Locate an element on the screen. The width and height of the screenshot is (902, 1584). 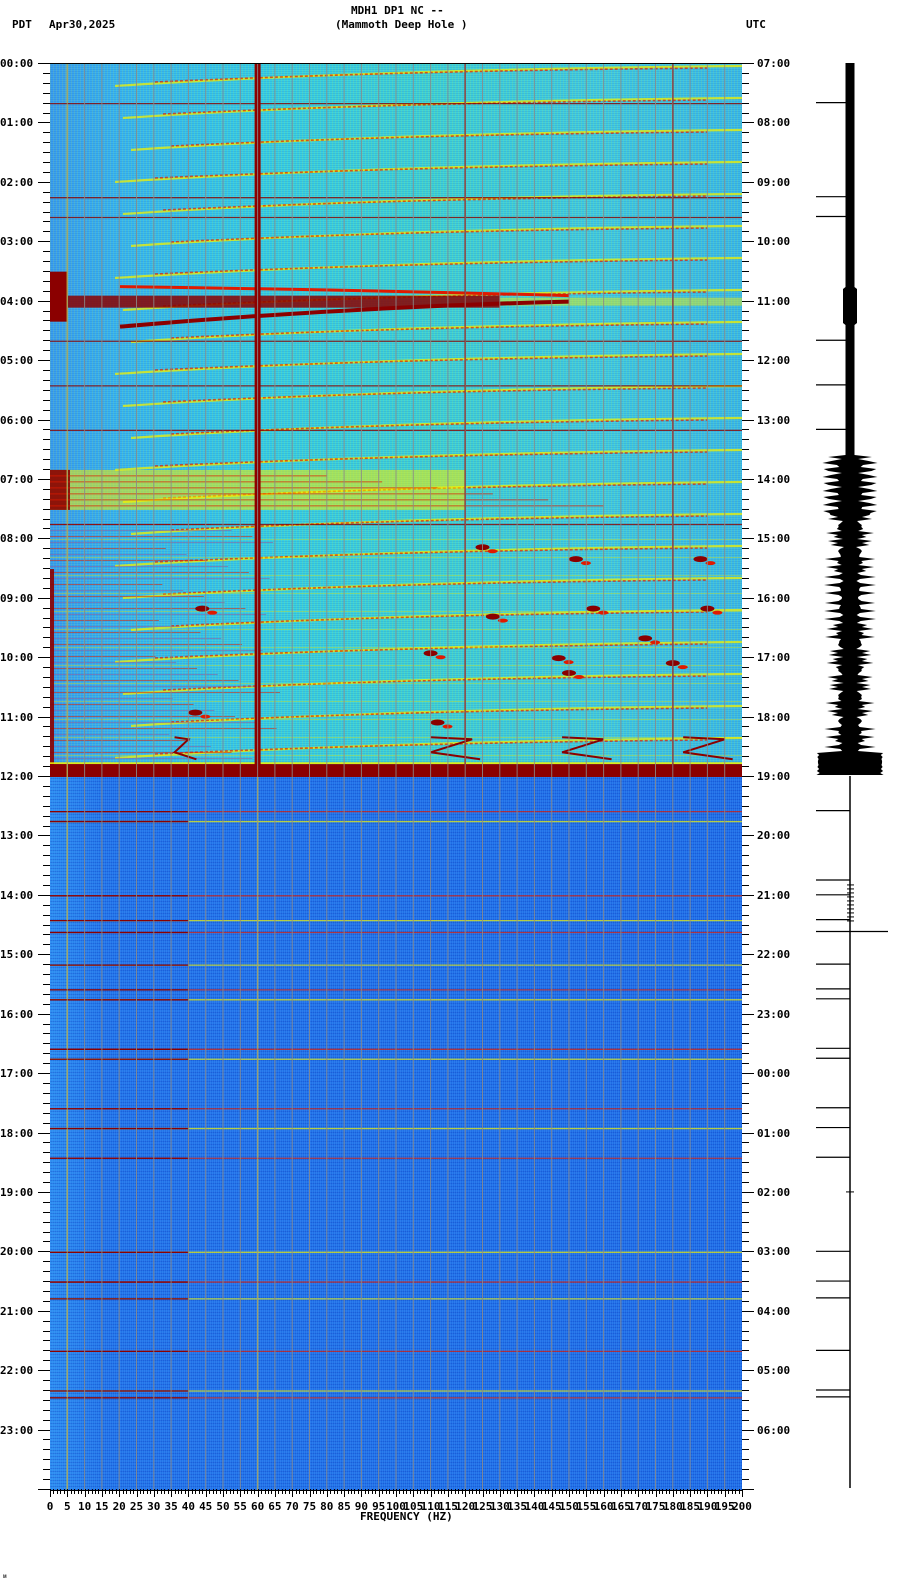
freq-label: 160 is located at coordinates (603, 1506).